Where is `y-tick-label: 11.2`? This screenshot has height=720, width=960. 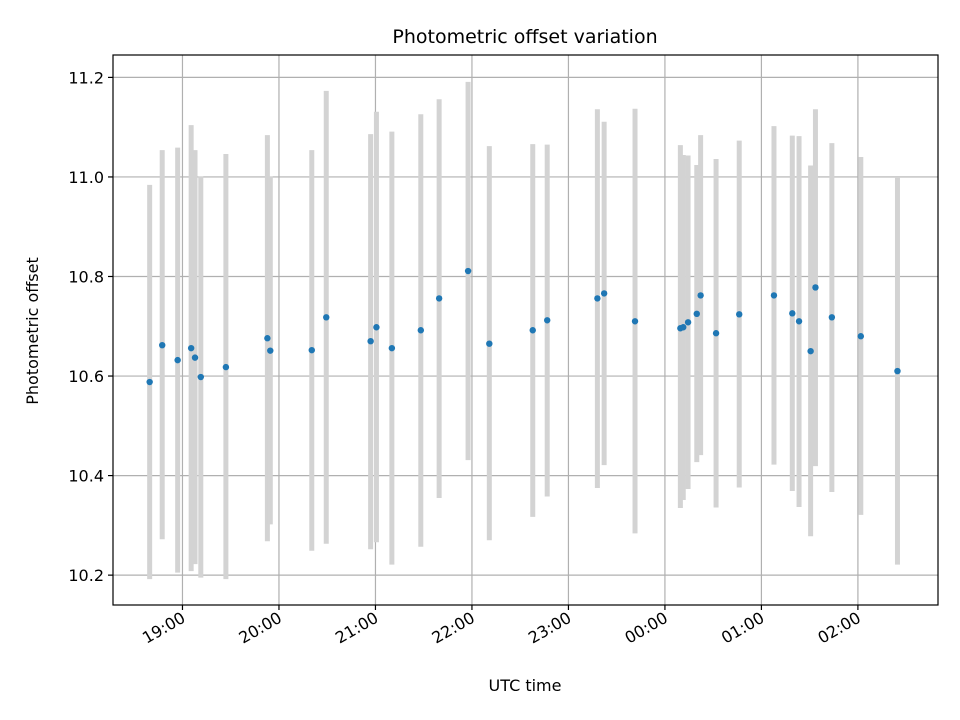
y-tick-label: 11.2 is located at coordinates (86, 77).